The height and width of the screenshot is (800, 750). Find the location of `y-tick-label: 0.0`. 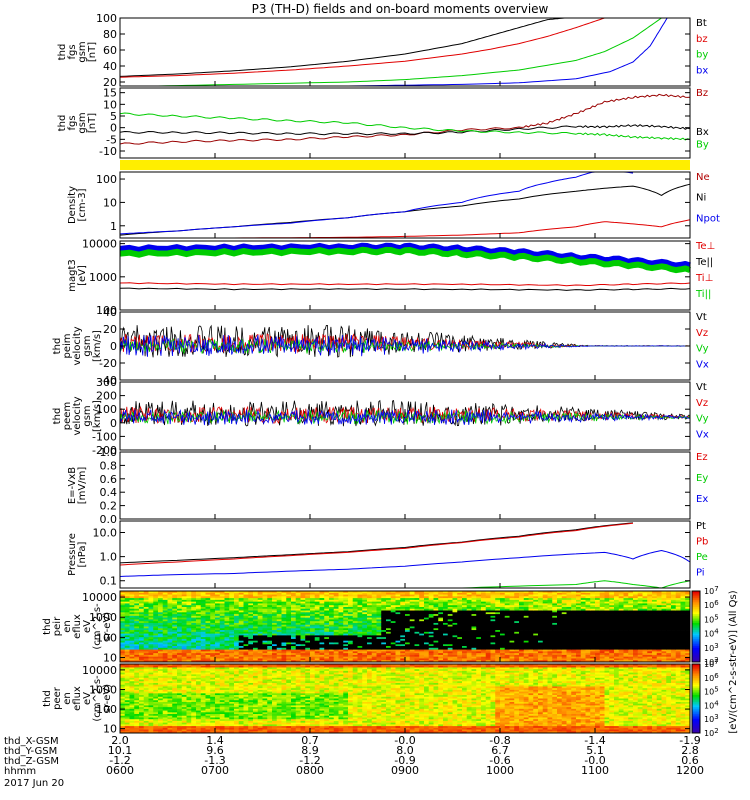

y-tick-label: 0.0 is located at coordinates (109, 519).